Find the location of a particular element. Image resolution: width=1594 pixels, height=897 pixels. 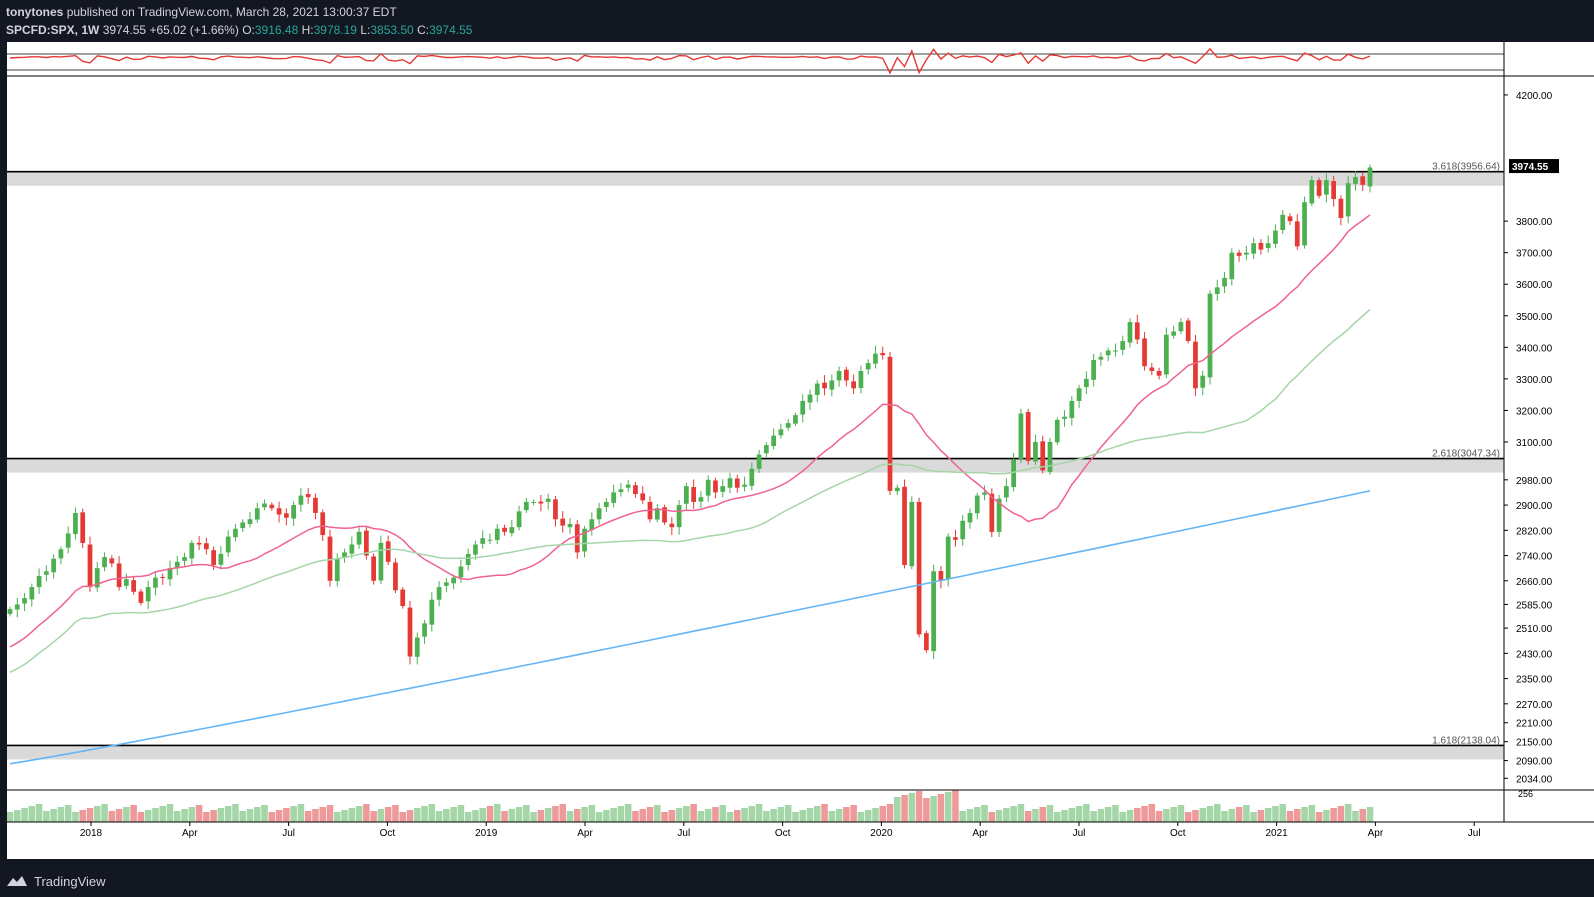

x-tick-label: 2020 is located at coordinates (881, 833).